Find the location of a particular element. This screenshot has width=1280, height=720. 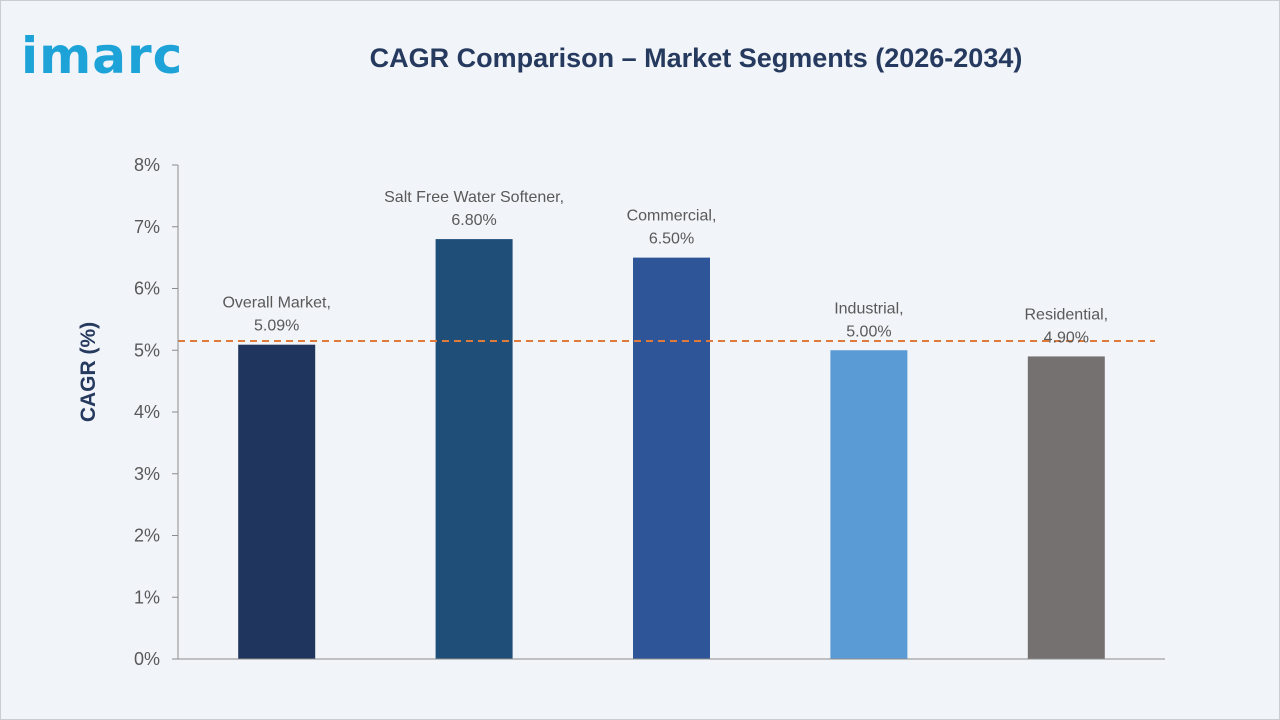

y-axis-ticks: 0% 1% 2% 3% 4% 5% 6% 7% 8% is located at coordinates (156, 412).